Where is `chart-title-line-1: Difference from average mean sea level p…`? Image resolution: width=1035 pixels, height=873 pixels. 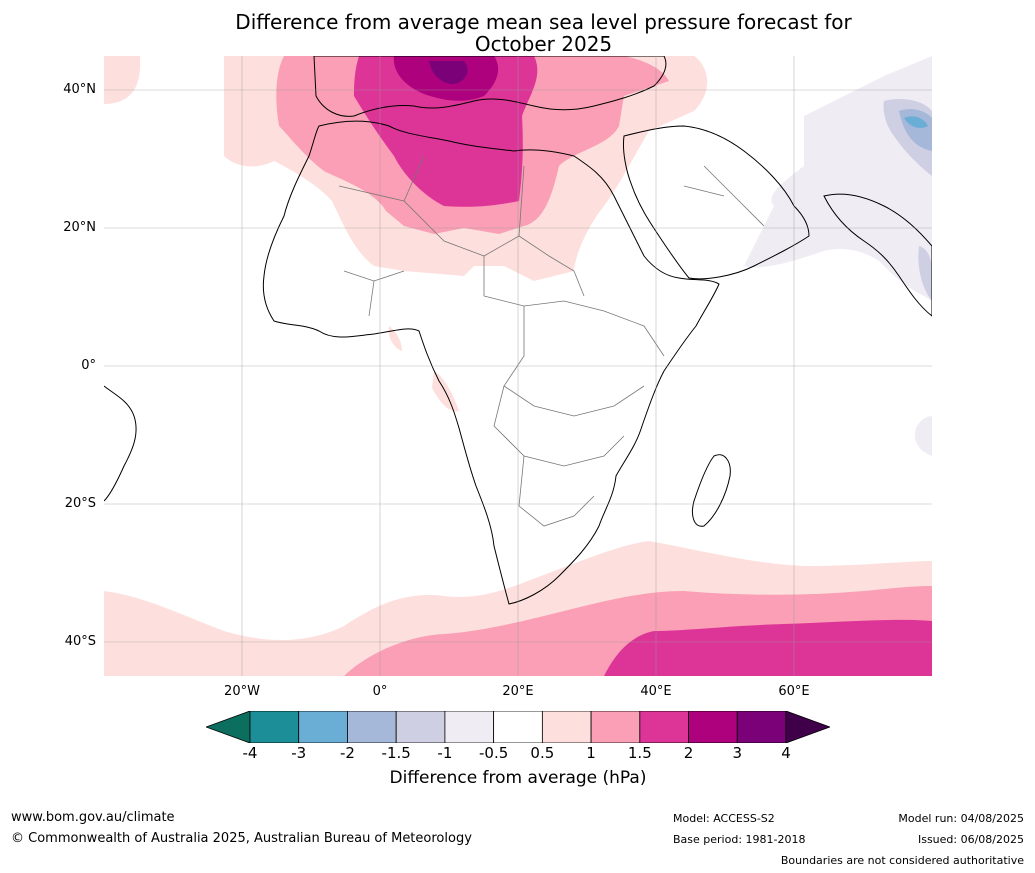
chart-title-line-1: Difference from average mean sea level p… is located at coordinates (543, 22).